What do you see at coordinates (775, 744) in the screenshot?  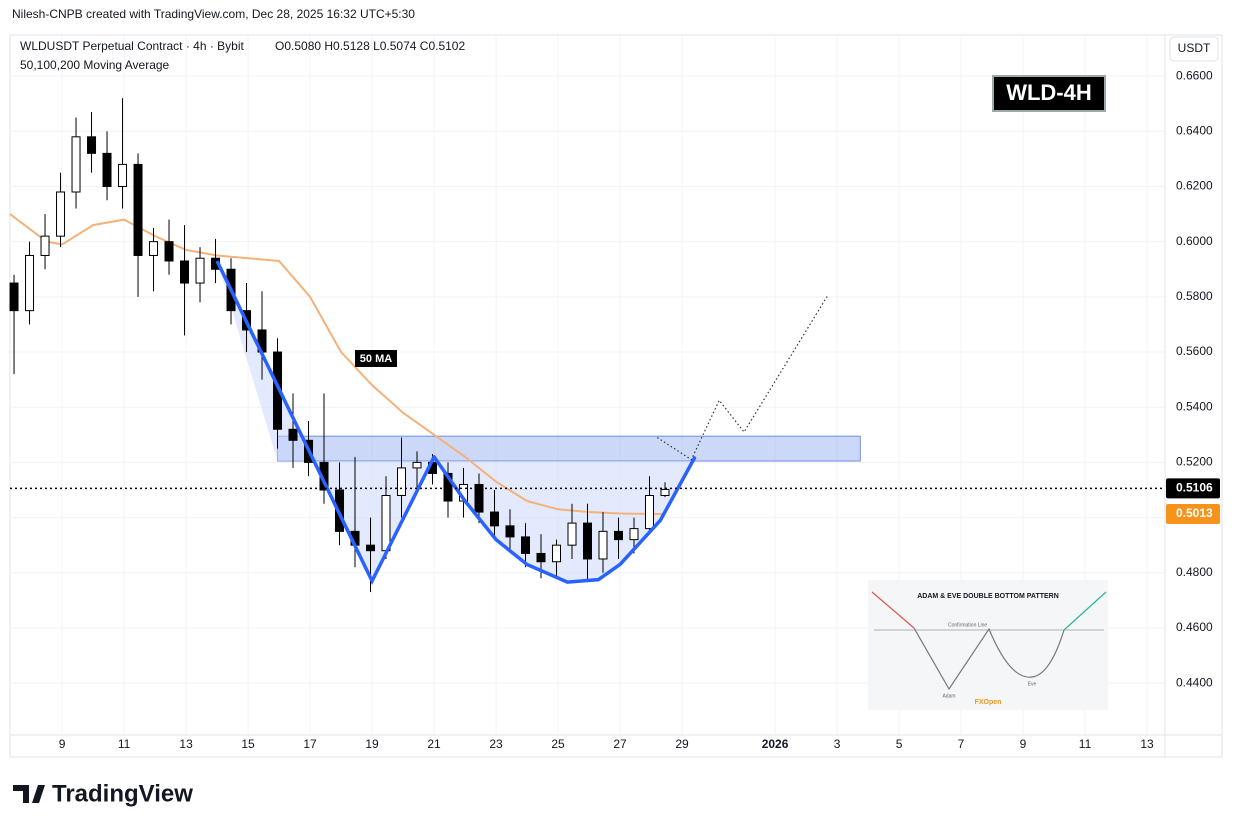 I see `x-tick-label: 2026` at bounding box center [775, 744].